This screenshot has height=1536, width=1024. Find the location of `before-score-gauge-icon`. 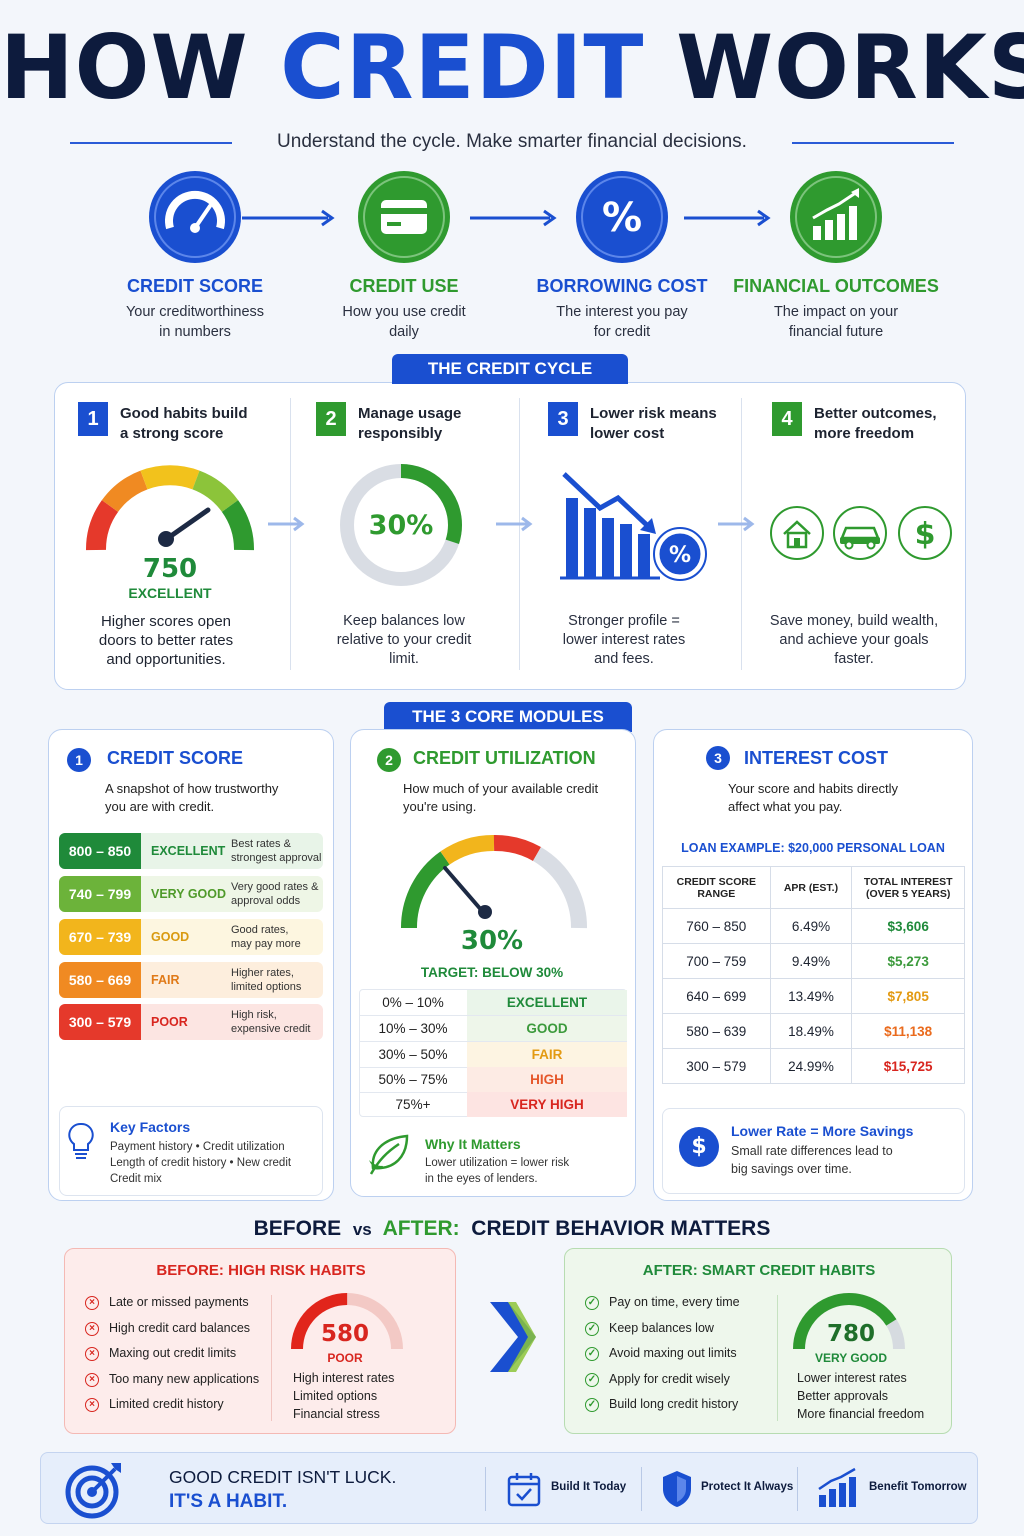

before-score-gauge-icon is located at coordinates (347, 1321).